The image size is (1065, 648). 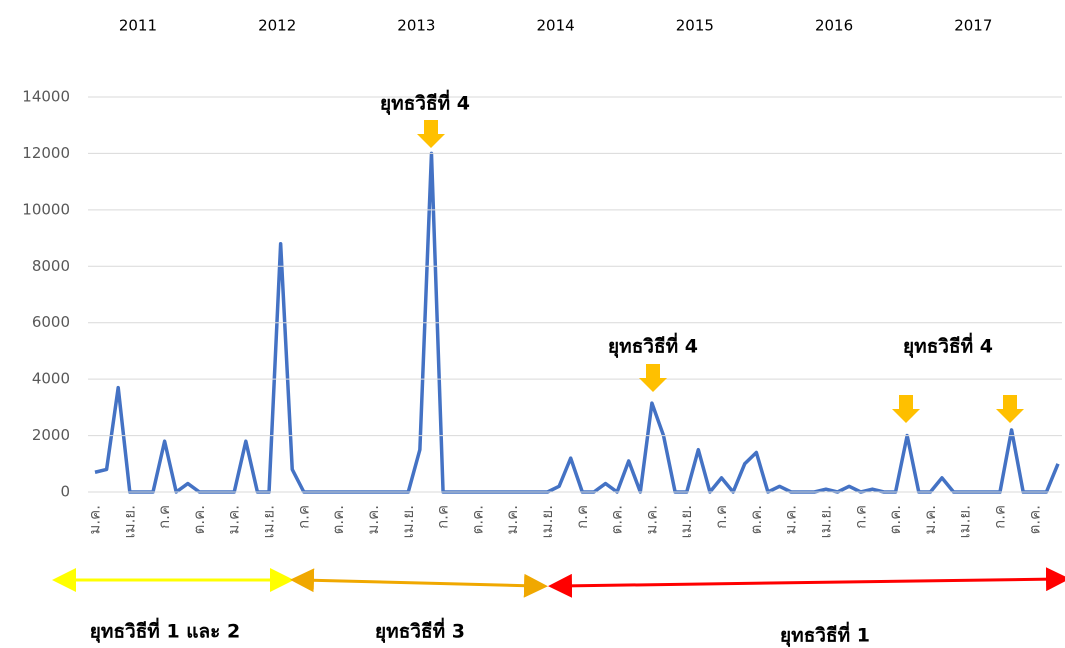 I want to click on y-tick-label: 12000, so click(x=46, y=153).